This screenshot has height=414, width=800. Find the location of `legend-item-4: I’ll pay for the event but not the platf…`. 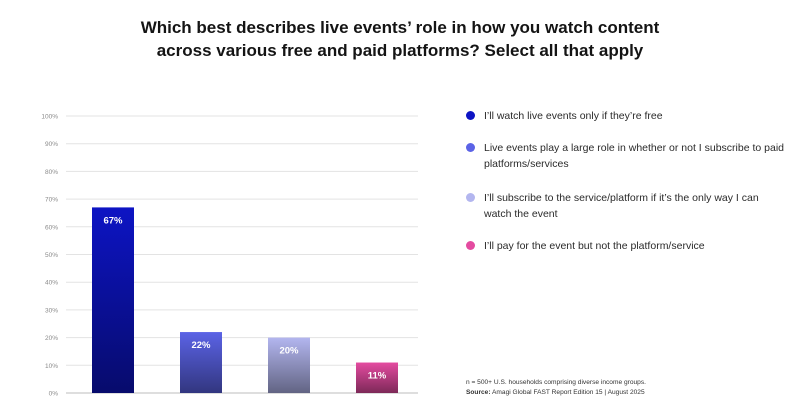

legend-item-4: I’ll pay for the event but not the platf… is located at coordinates (625, 246).